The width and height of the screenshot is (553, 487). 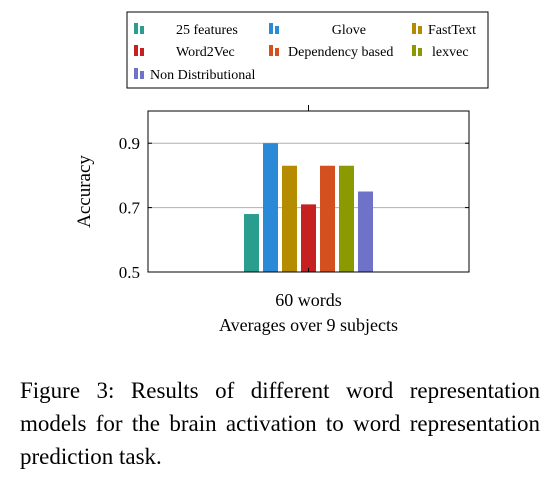 I want to click on bar-lexvec, so click(x=346, y=218).